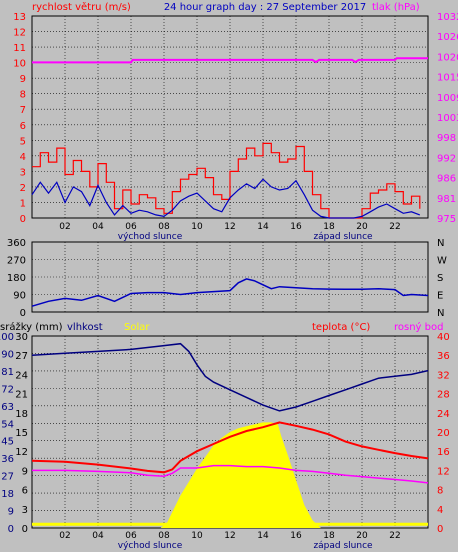 The height and width of the screenshot is (552, 458). What do you see at coordinates (447, 98) in the screenshot?
I see `y-tick-label-right: 1009` at bounding box center [447, 98].